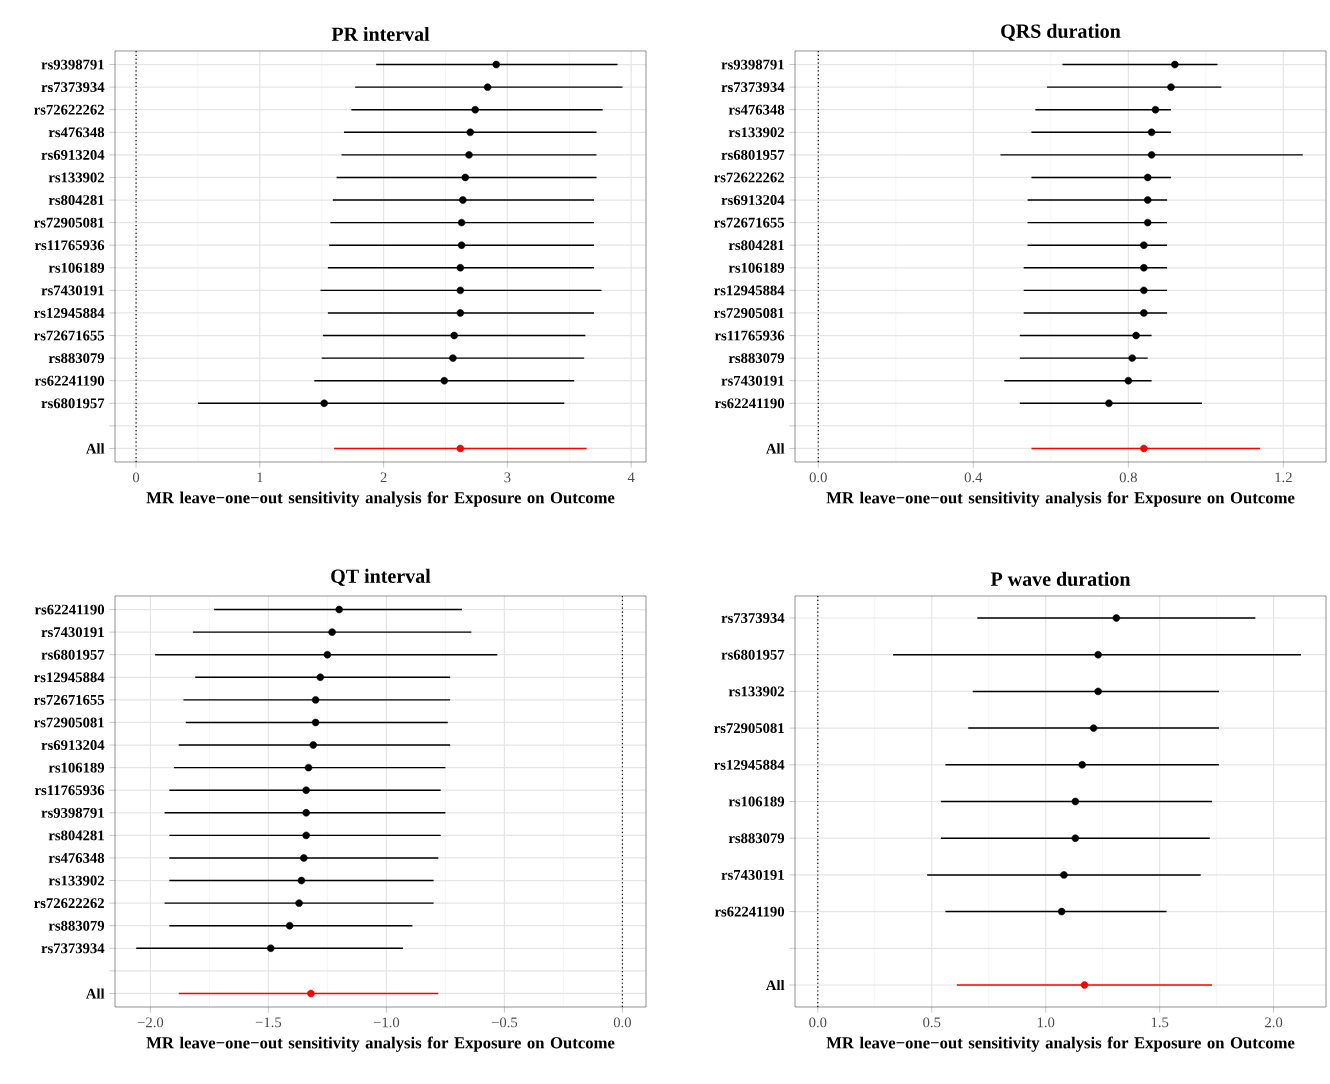 This screenshot has height=1084, width=1330. What do you see at coordinates (136, 477) in the screenshot?
I see `x-tick-label: 0` at bounding box center [136, 477].